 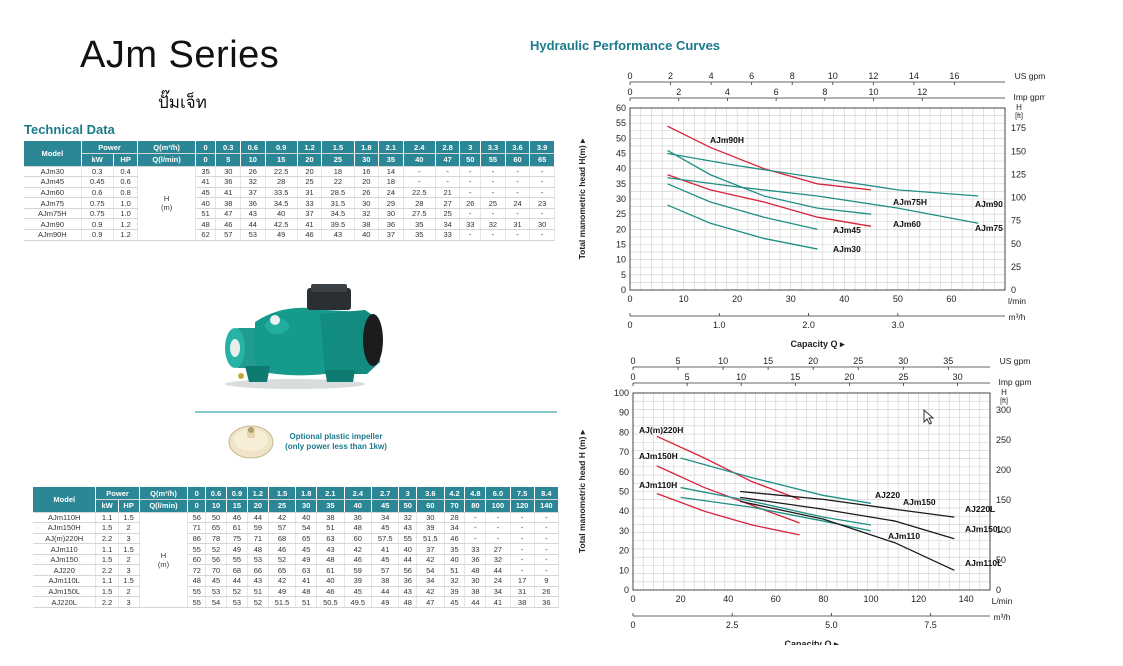 I want to click on y-axis-title: Total manometric head H(m) ▸, so click(x=582, y=198).